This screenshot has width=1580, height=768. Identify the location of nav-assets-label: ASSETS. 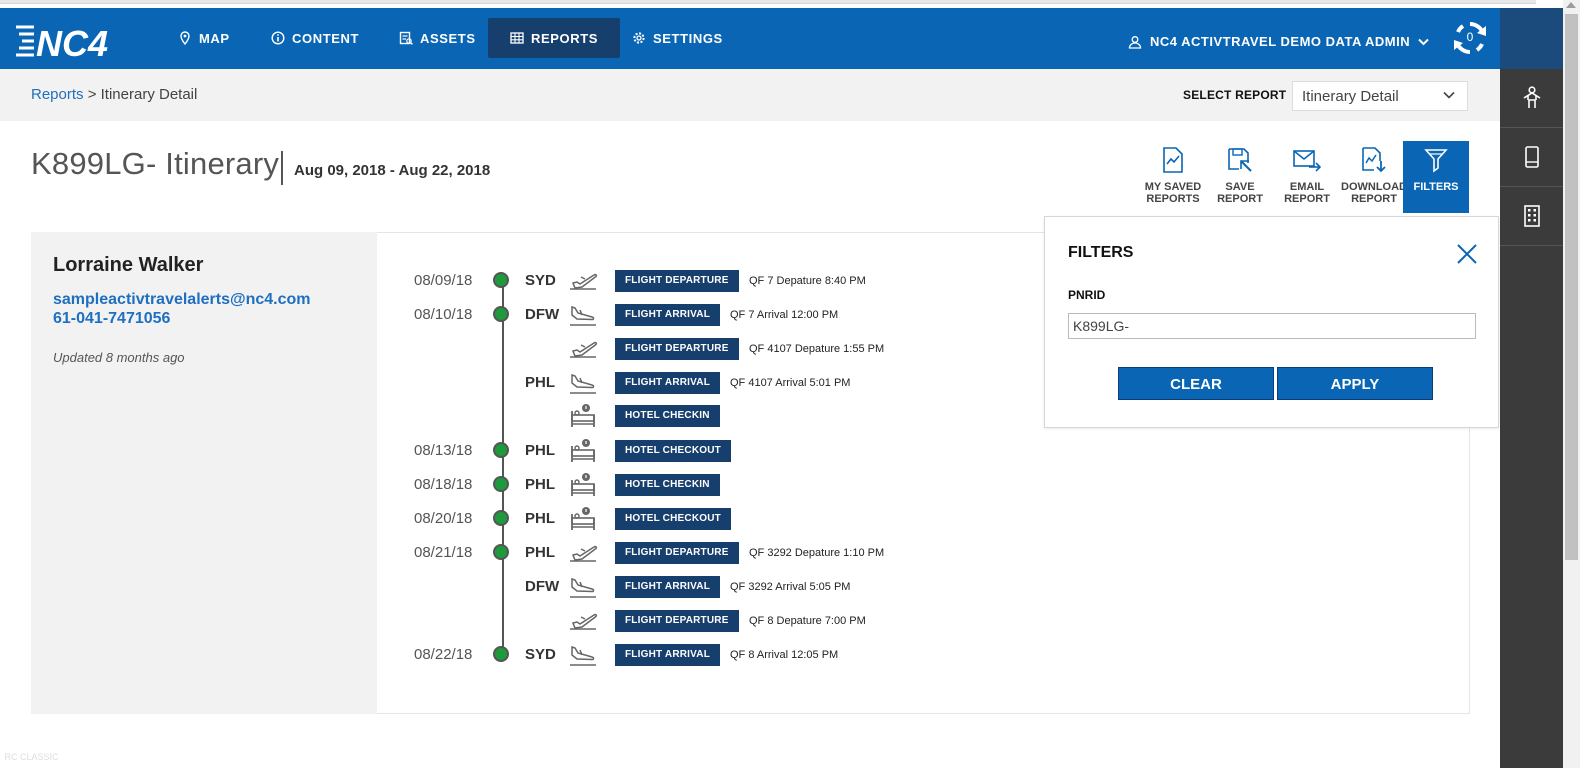
(448, 38).